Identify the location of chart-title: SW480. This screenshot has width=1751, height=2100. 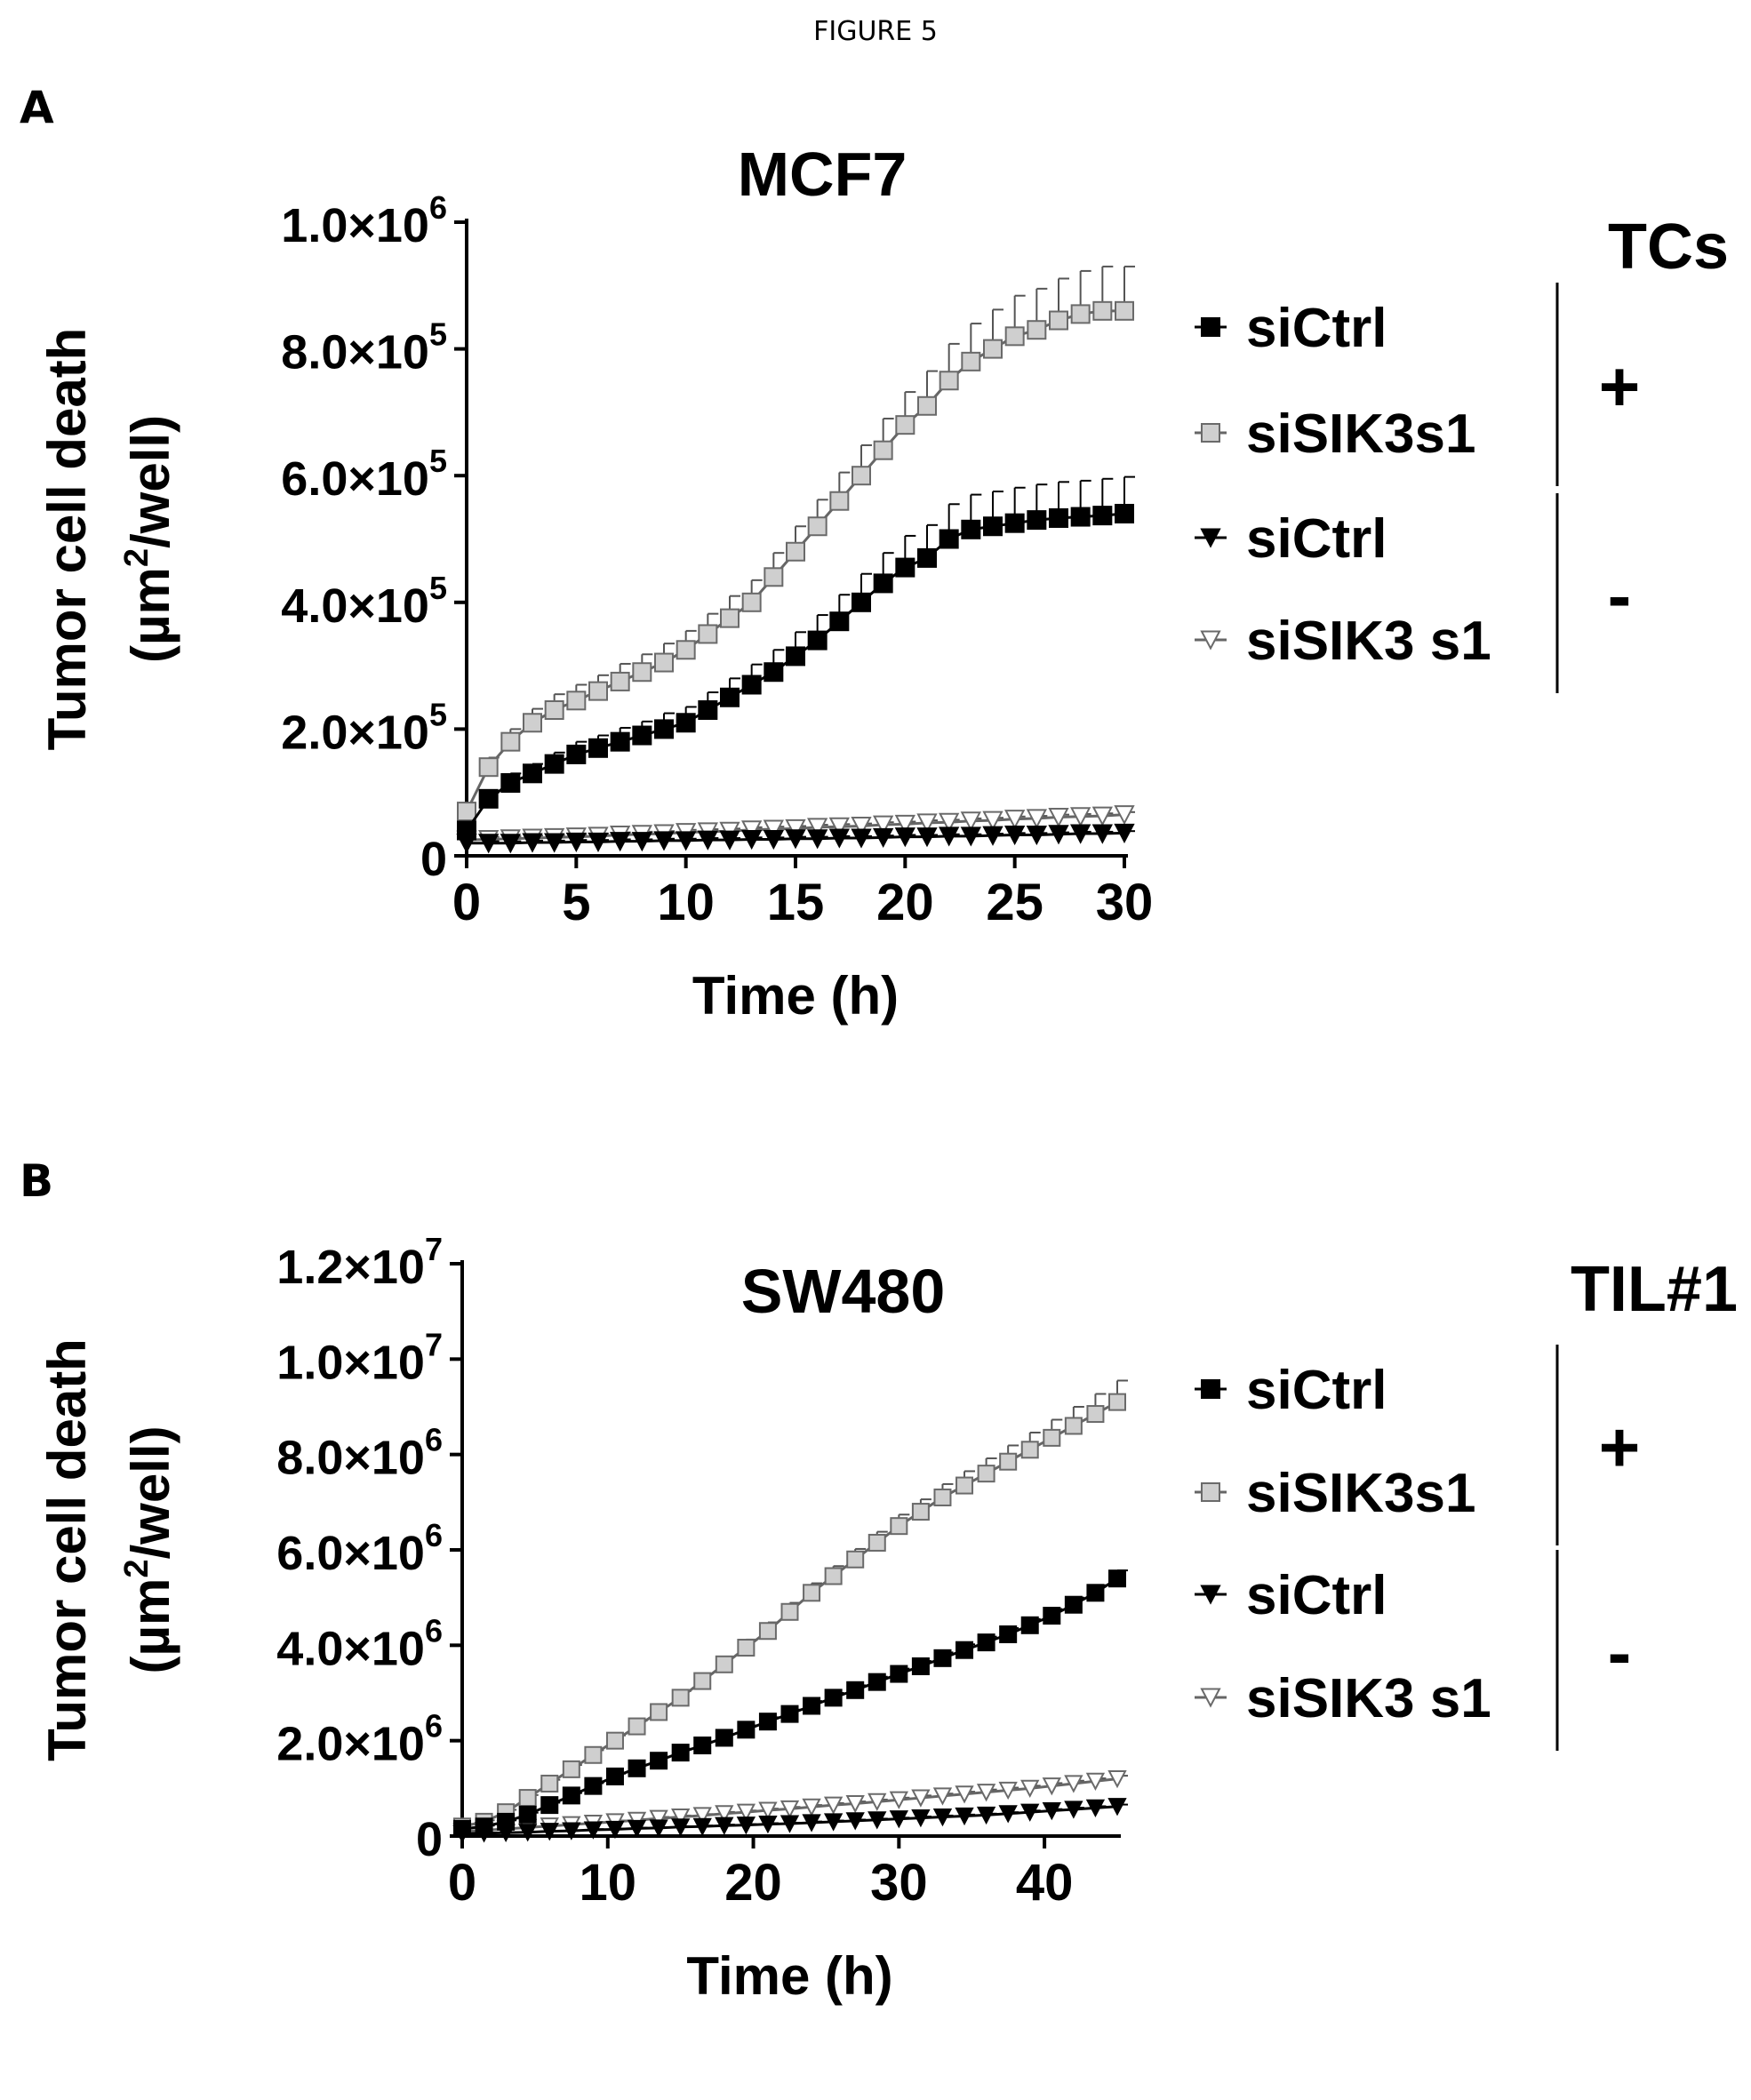
(844, 1291).